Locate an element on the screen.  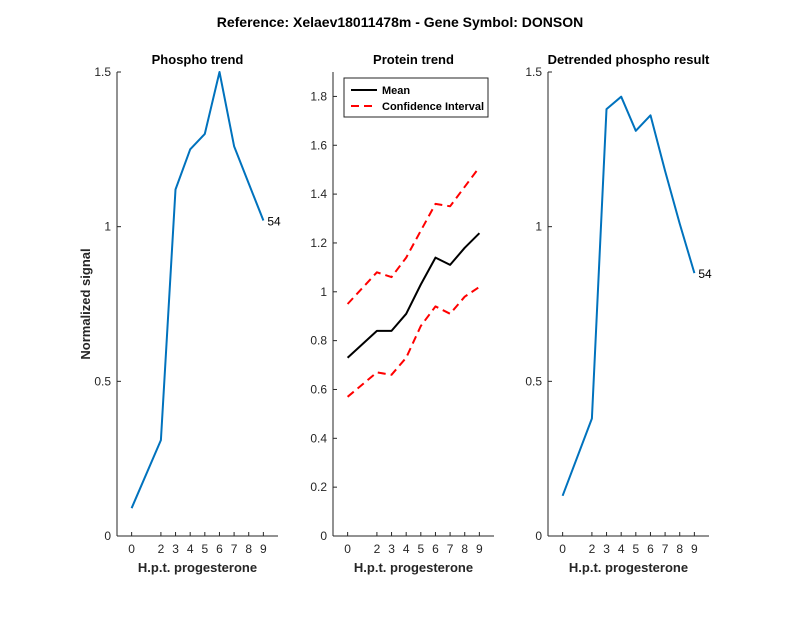
panel2-title: Protein trend is located at coordinates (413, 59).